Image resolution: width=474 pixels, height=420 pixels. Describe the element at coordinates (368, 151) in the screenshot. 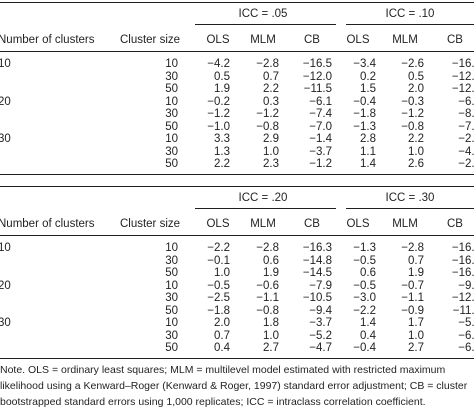

I see `table-cell: 1.1` at that location.